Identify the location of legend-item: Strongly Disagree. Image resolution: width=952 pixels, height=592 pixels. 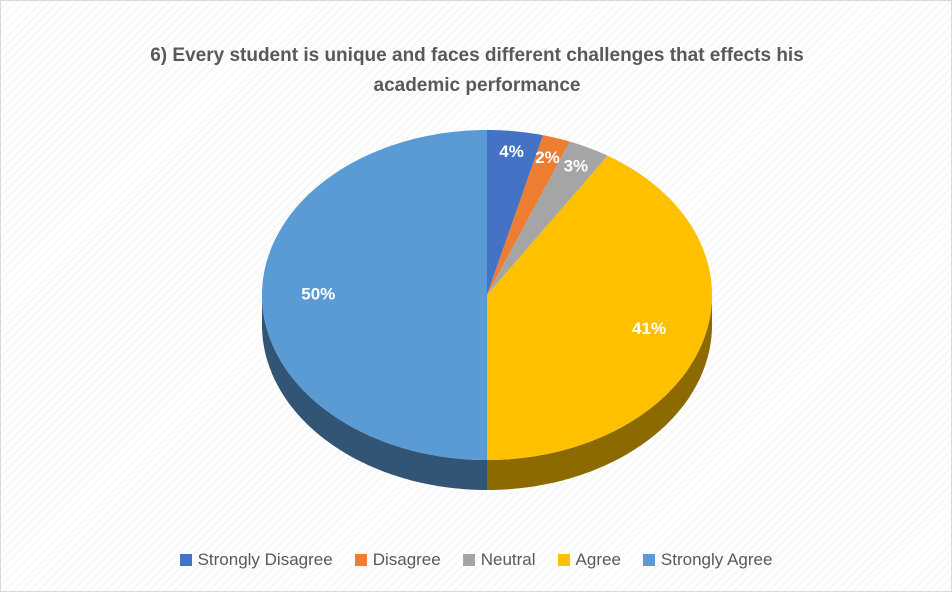
(256, 560).